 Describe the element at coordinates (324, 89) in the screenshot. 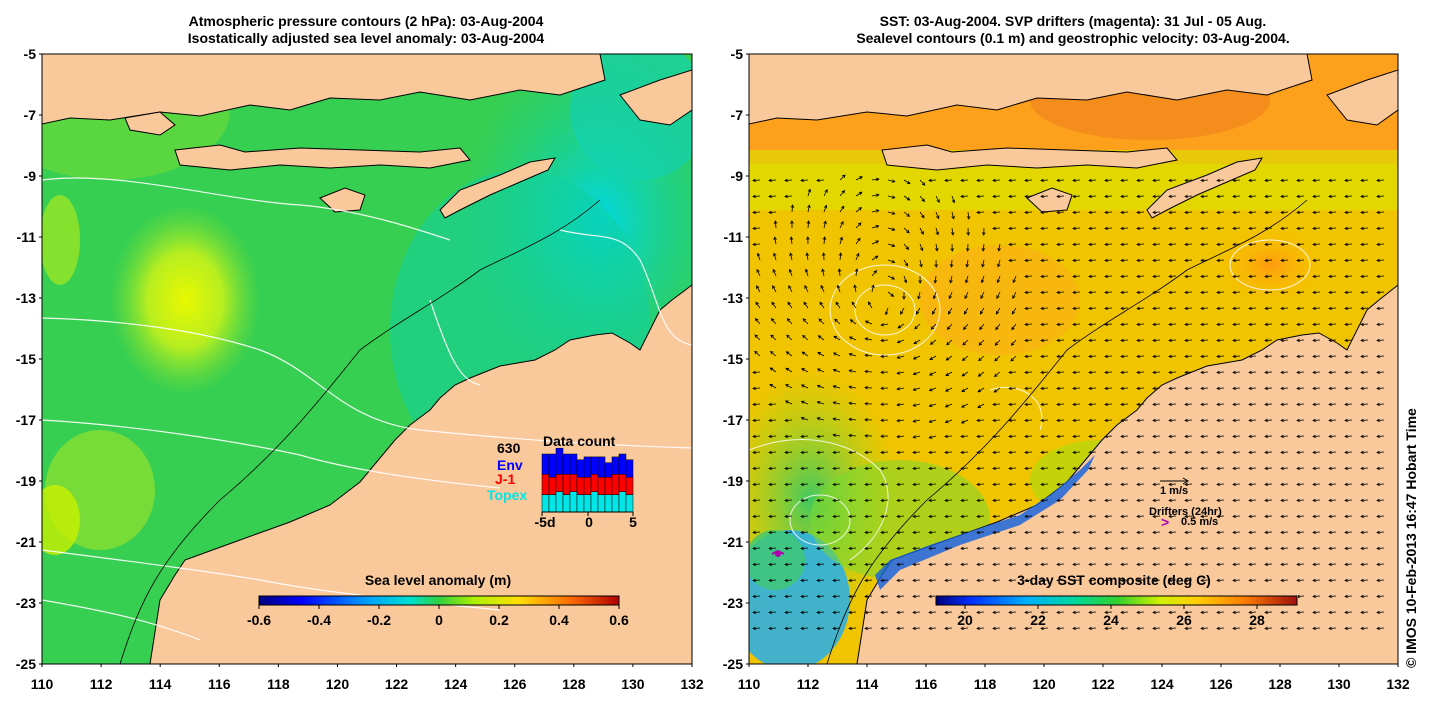

I see `java-bali-islands` at that location.